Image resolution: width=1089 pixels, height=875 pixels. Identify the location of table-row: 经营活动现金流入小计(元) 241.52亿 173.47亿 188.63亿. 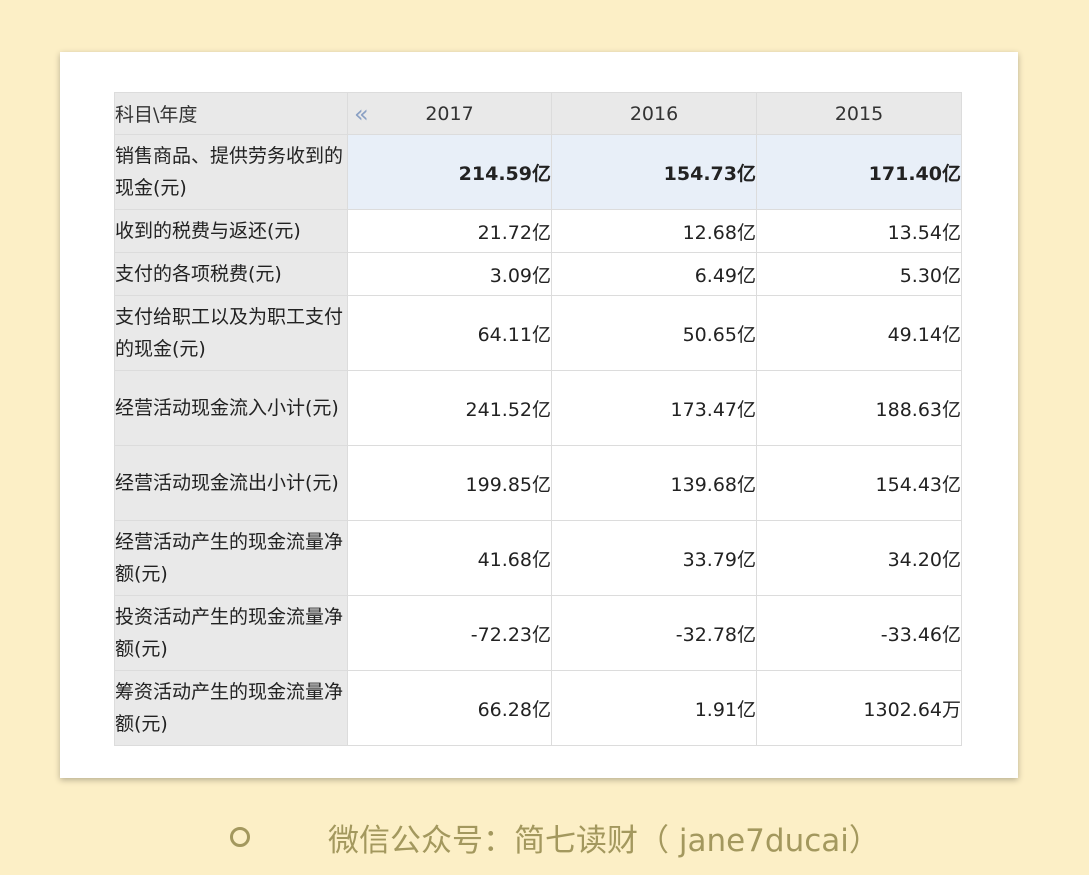
(538, 408).